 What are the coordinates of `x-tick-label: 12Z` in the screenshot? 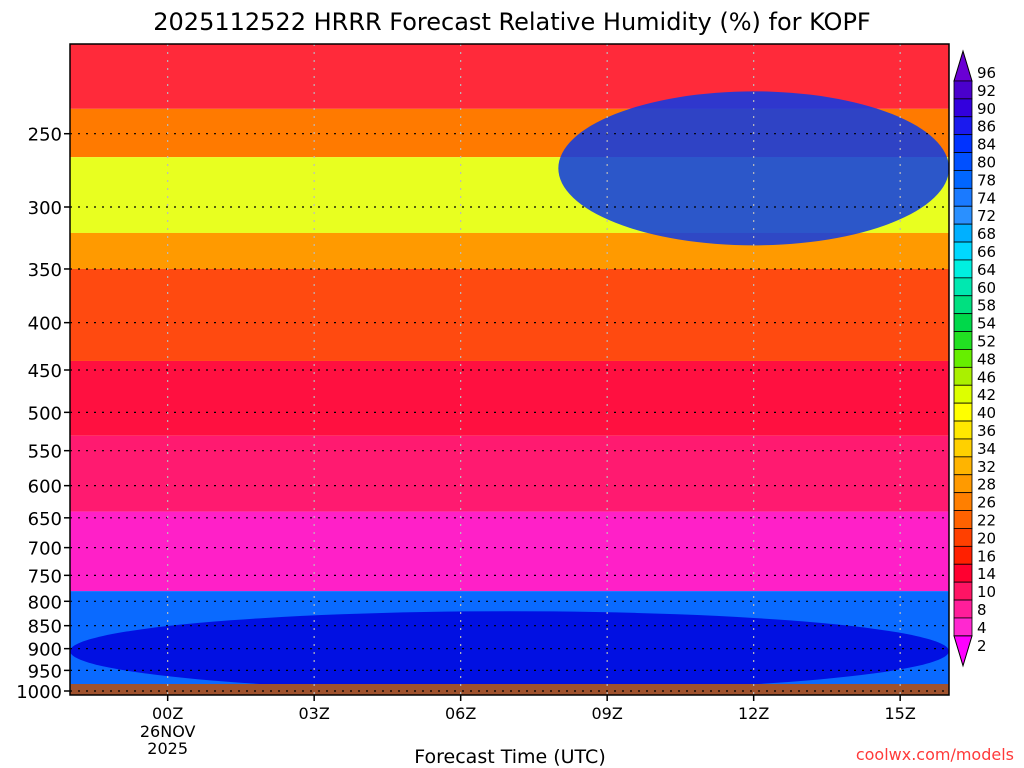 It's located at (753, 713).